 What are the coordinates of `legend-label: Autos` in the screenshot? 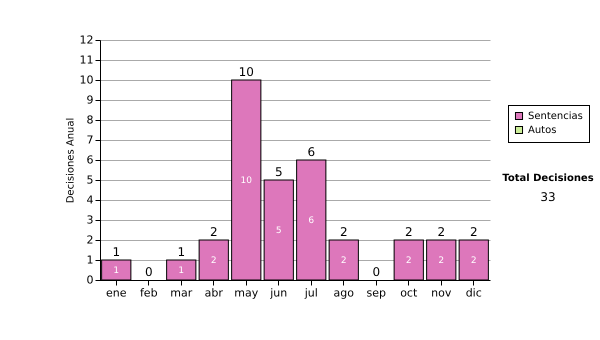 It's located at (542, 130).